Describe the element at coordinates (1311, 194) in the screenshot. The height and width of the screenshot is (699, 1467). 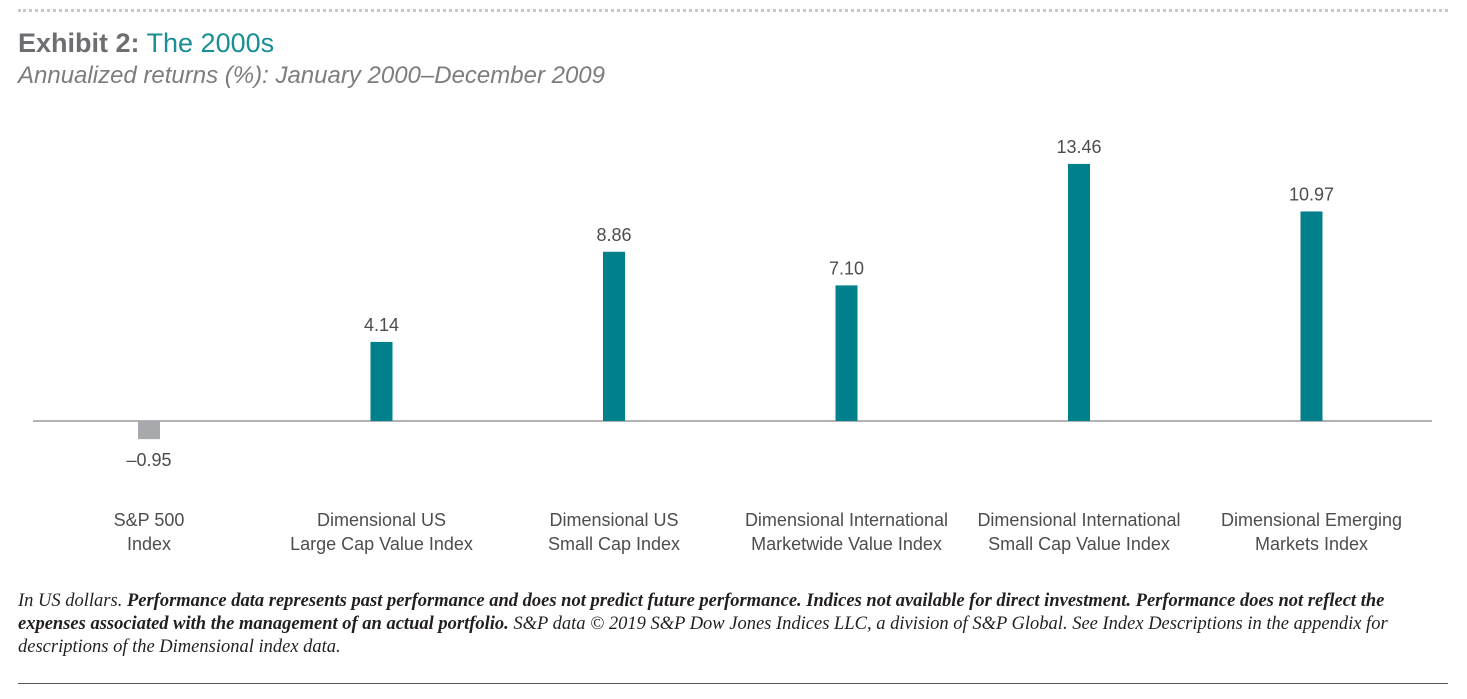
I see `data-label-6: 10.97` at that location.